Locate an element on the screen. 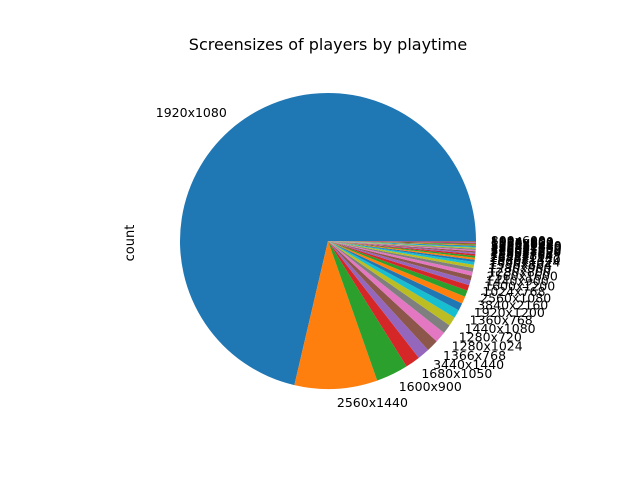  pie-slice-1366x768 is located at coordinates (382, 295).